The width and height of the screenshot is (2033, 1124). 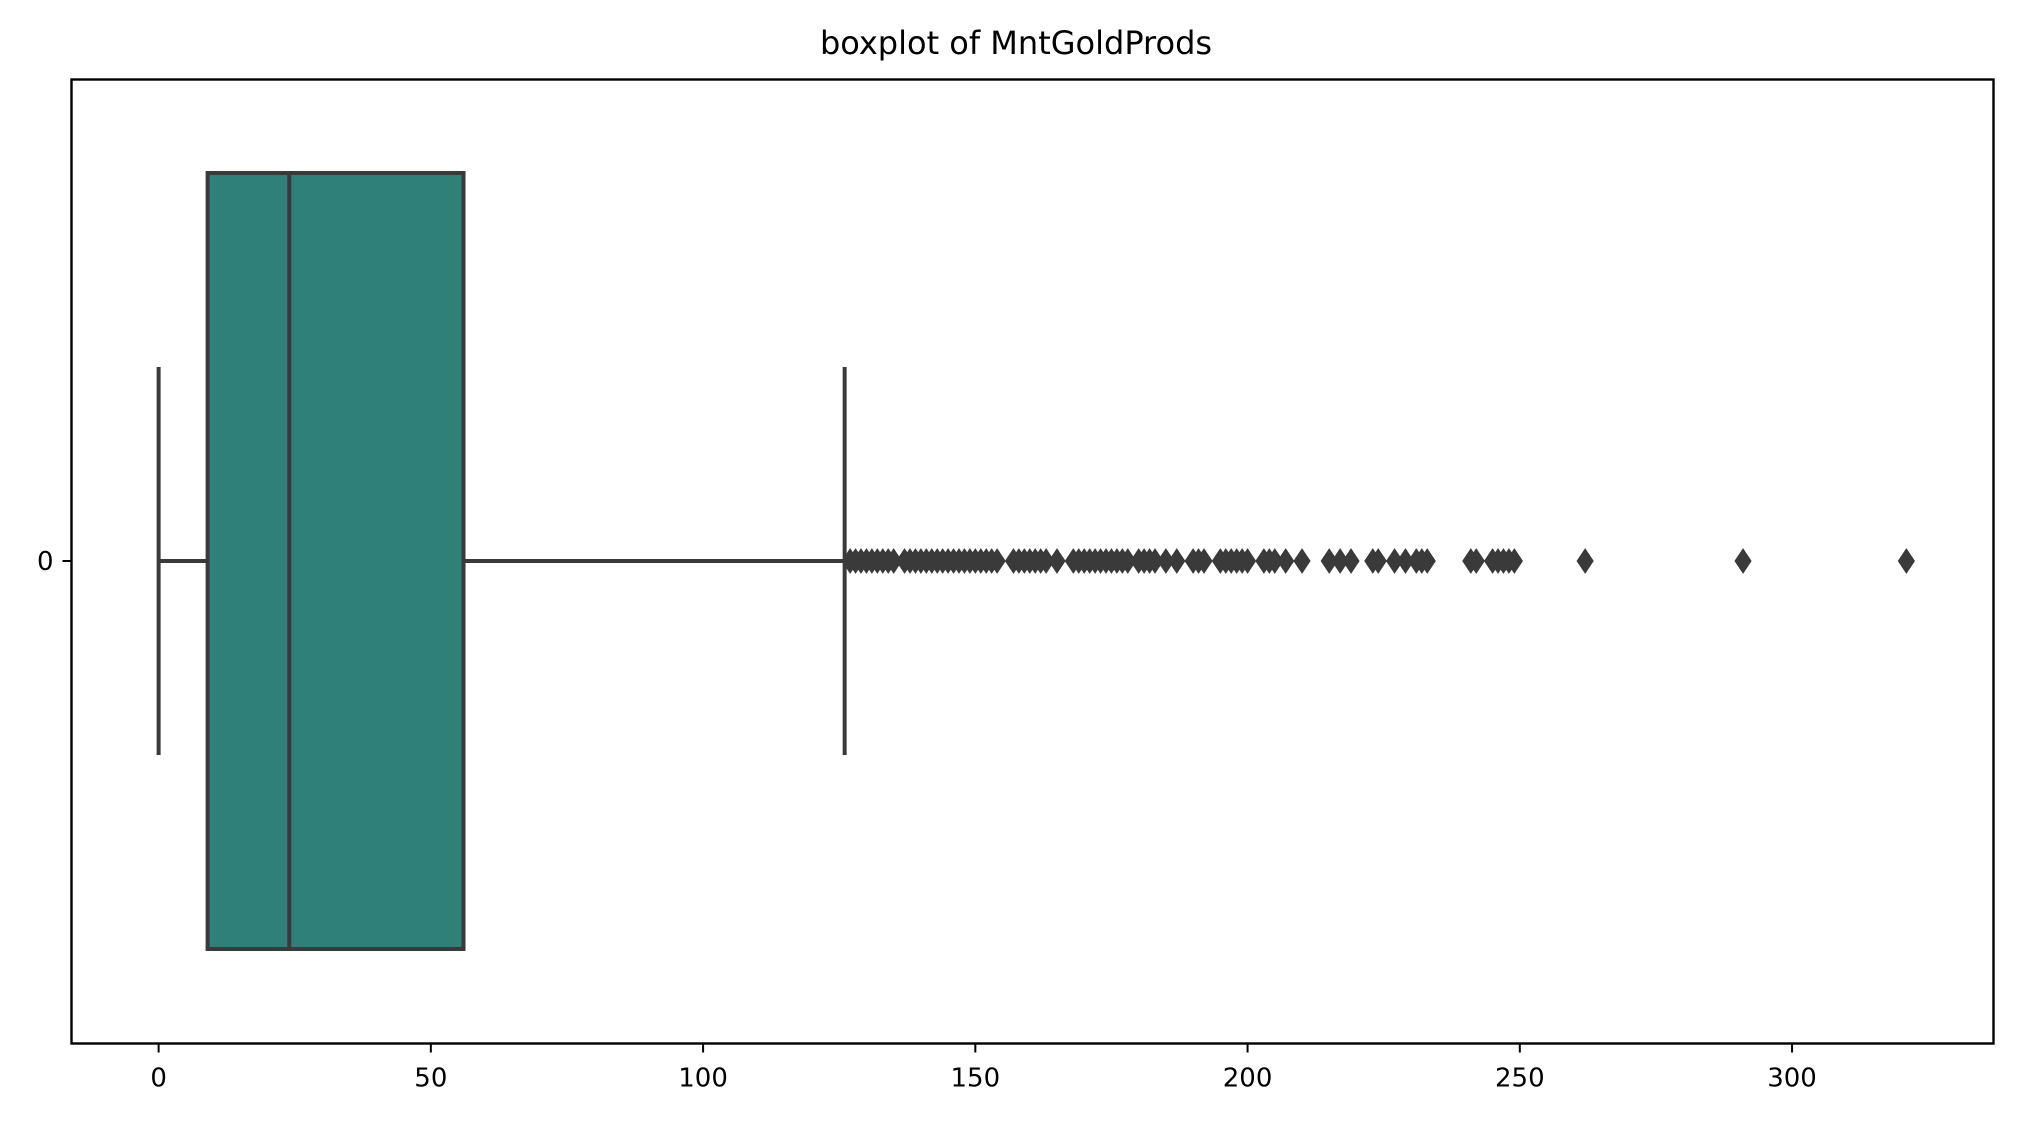 I want to click on x-tick-label: 300, so click(x=1792, y=1079).